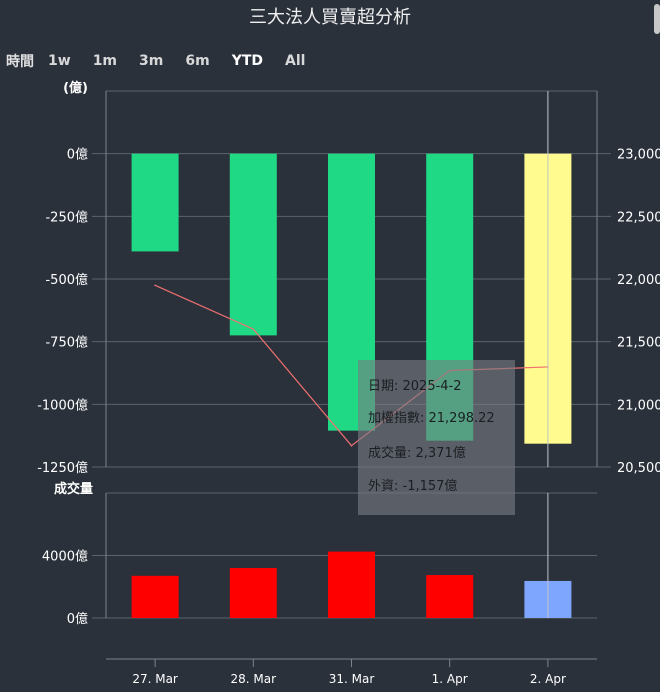 Image resolution: width=660 pixels, height=692 pixels. What do you see at coordinates (166, 61) in the screenshot?
I see `range-selector: 時間 1w 1m 3m 6m YTD All` at bounding box center [166, 61].